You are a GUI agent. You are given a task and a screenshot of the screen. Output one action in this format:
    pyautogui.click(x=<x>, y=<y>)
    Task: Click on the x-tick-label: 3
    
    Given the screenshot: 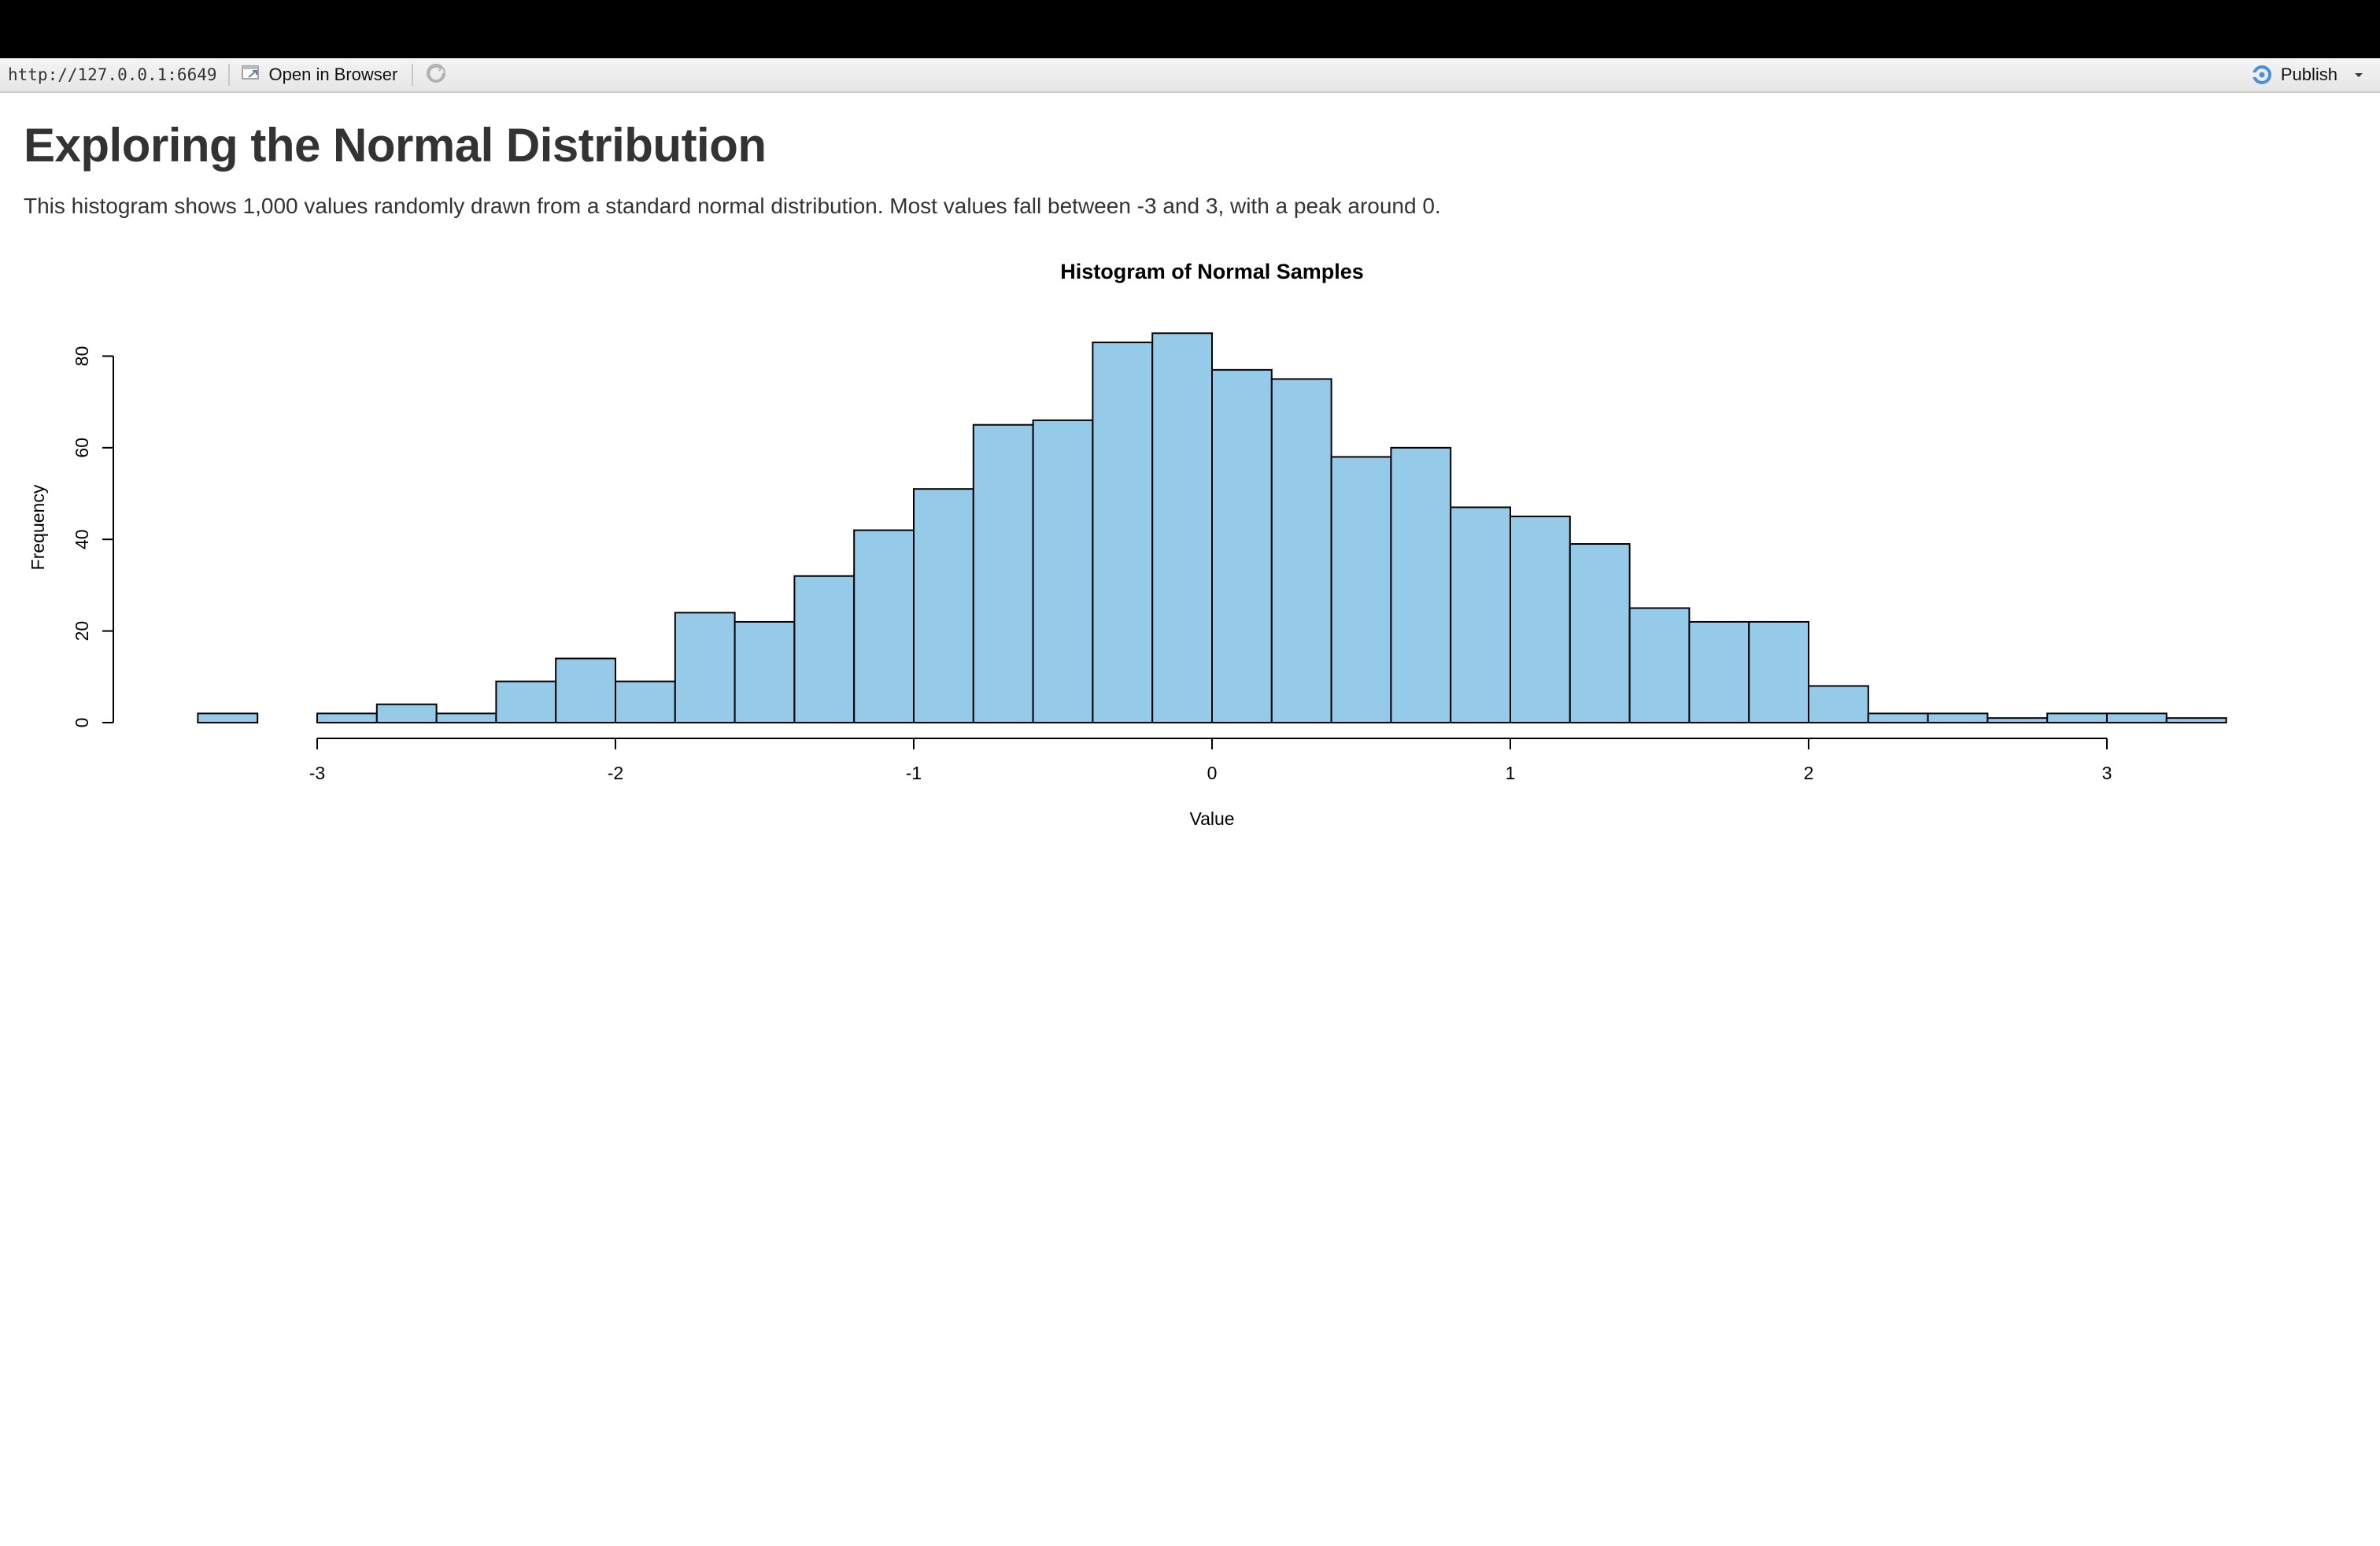 What is the action you would take?
    pyautogui.click(x=2107, y=773)
    